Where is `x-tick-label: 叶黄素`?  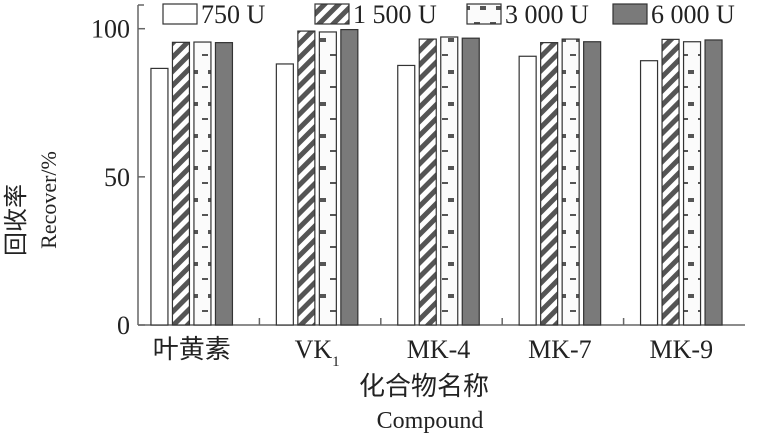
x-tick-label: 叶黄素 is located at coordinates (192, 349).